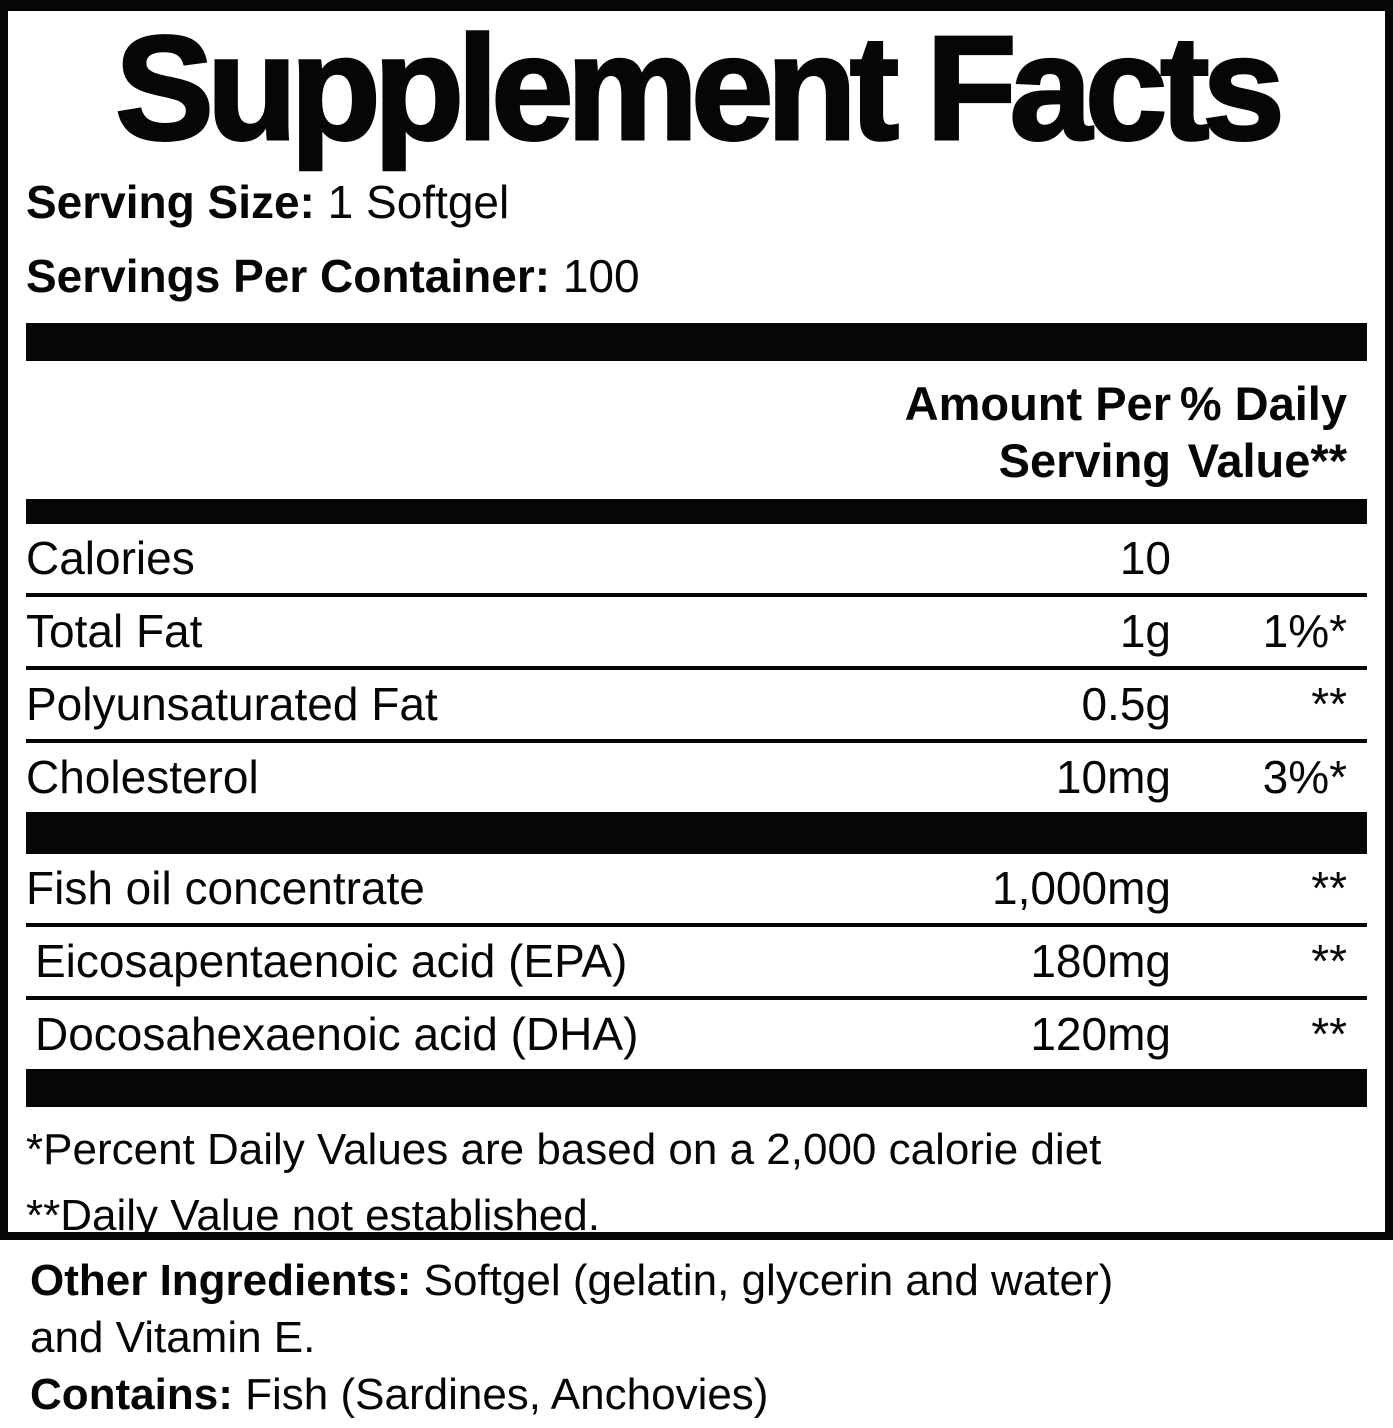 This screenshot has width=1393, height=1428. Describe the element at coordinates (601, 276) in the screenshot. I see `servings-per-container-value: 100` at that location.